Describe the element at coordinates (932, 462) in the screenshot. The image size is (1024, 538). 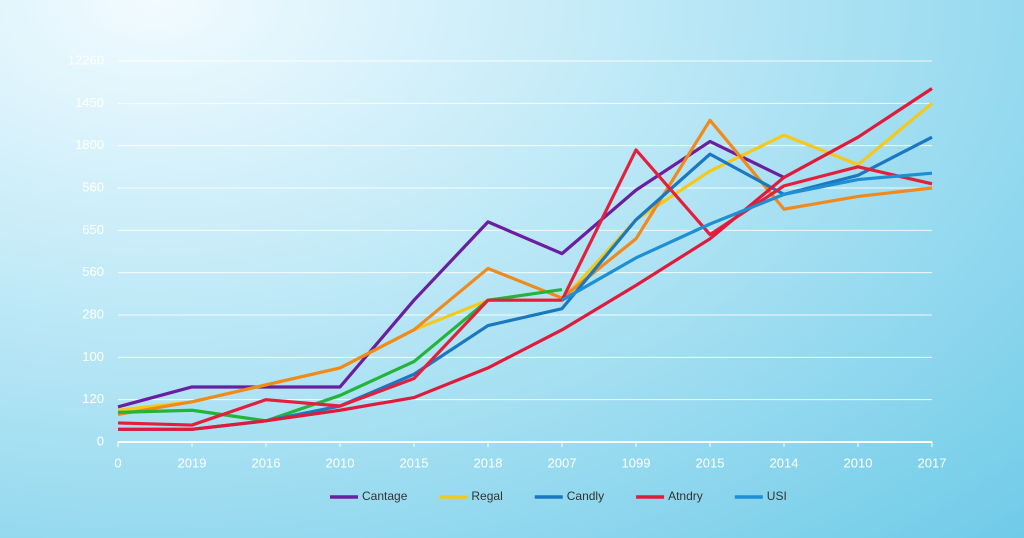
I see `x-tick-label: 2017` at that location.